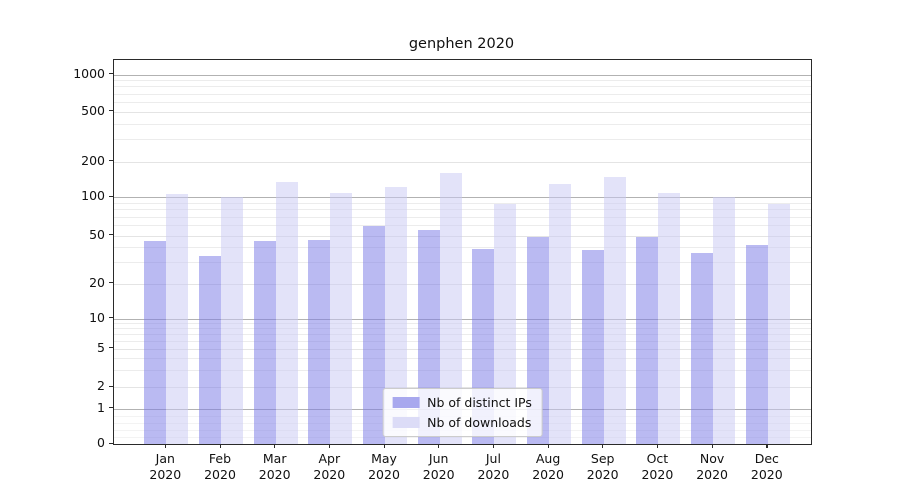 The height and width of the screenshot is (500, 900). Describe the element at coordinates (329, 466) in the screenshot. I see `x-tick-label-apr-2020: Apr 2020` at that location.